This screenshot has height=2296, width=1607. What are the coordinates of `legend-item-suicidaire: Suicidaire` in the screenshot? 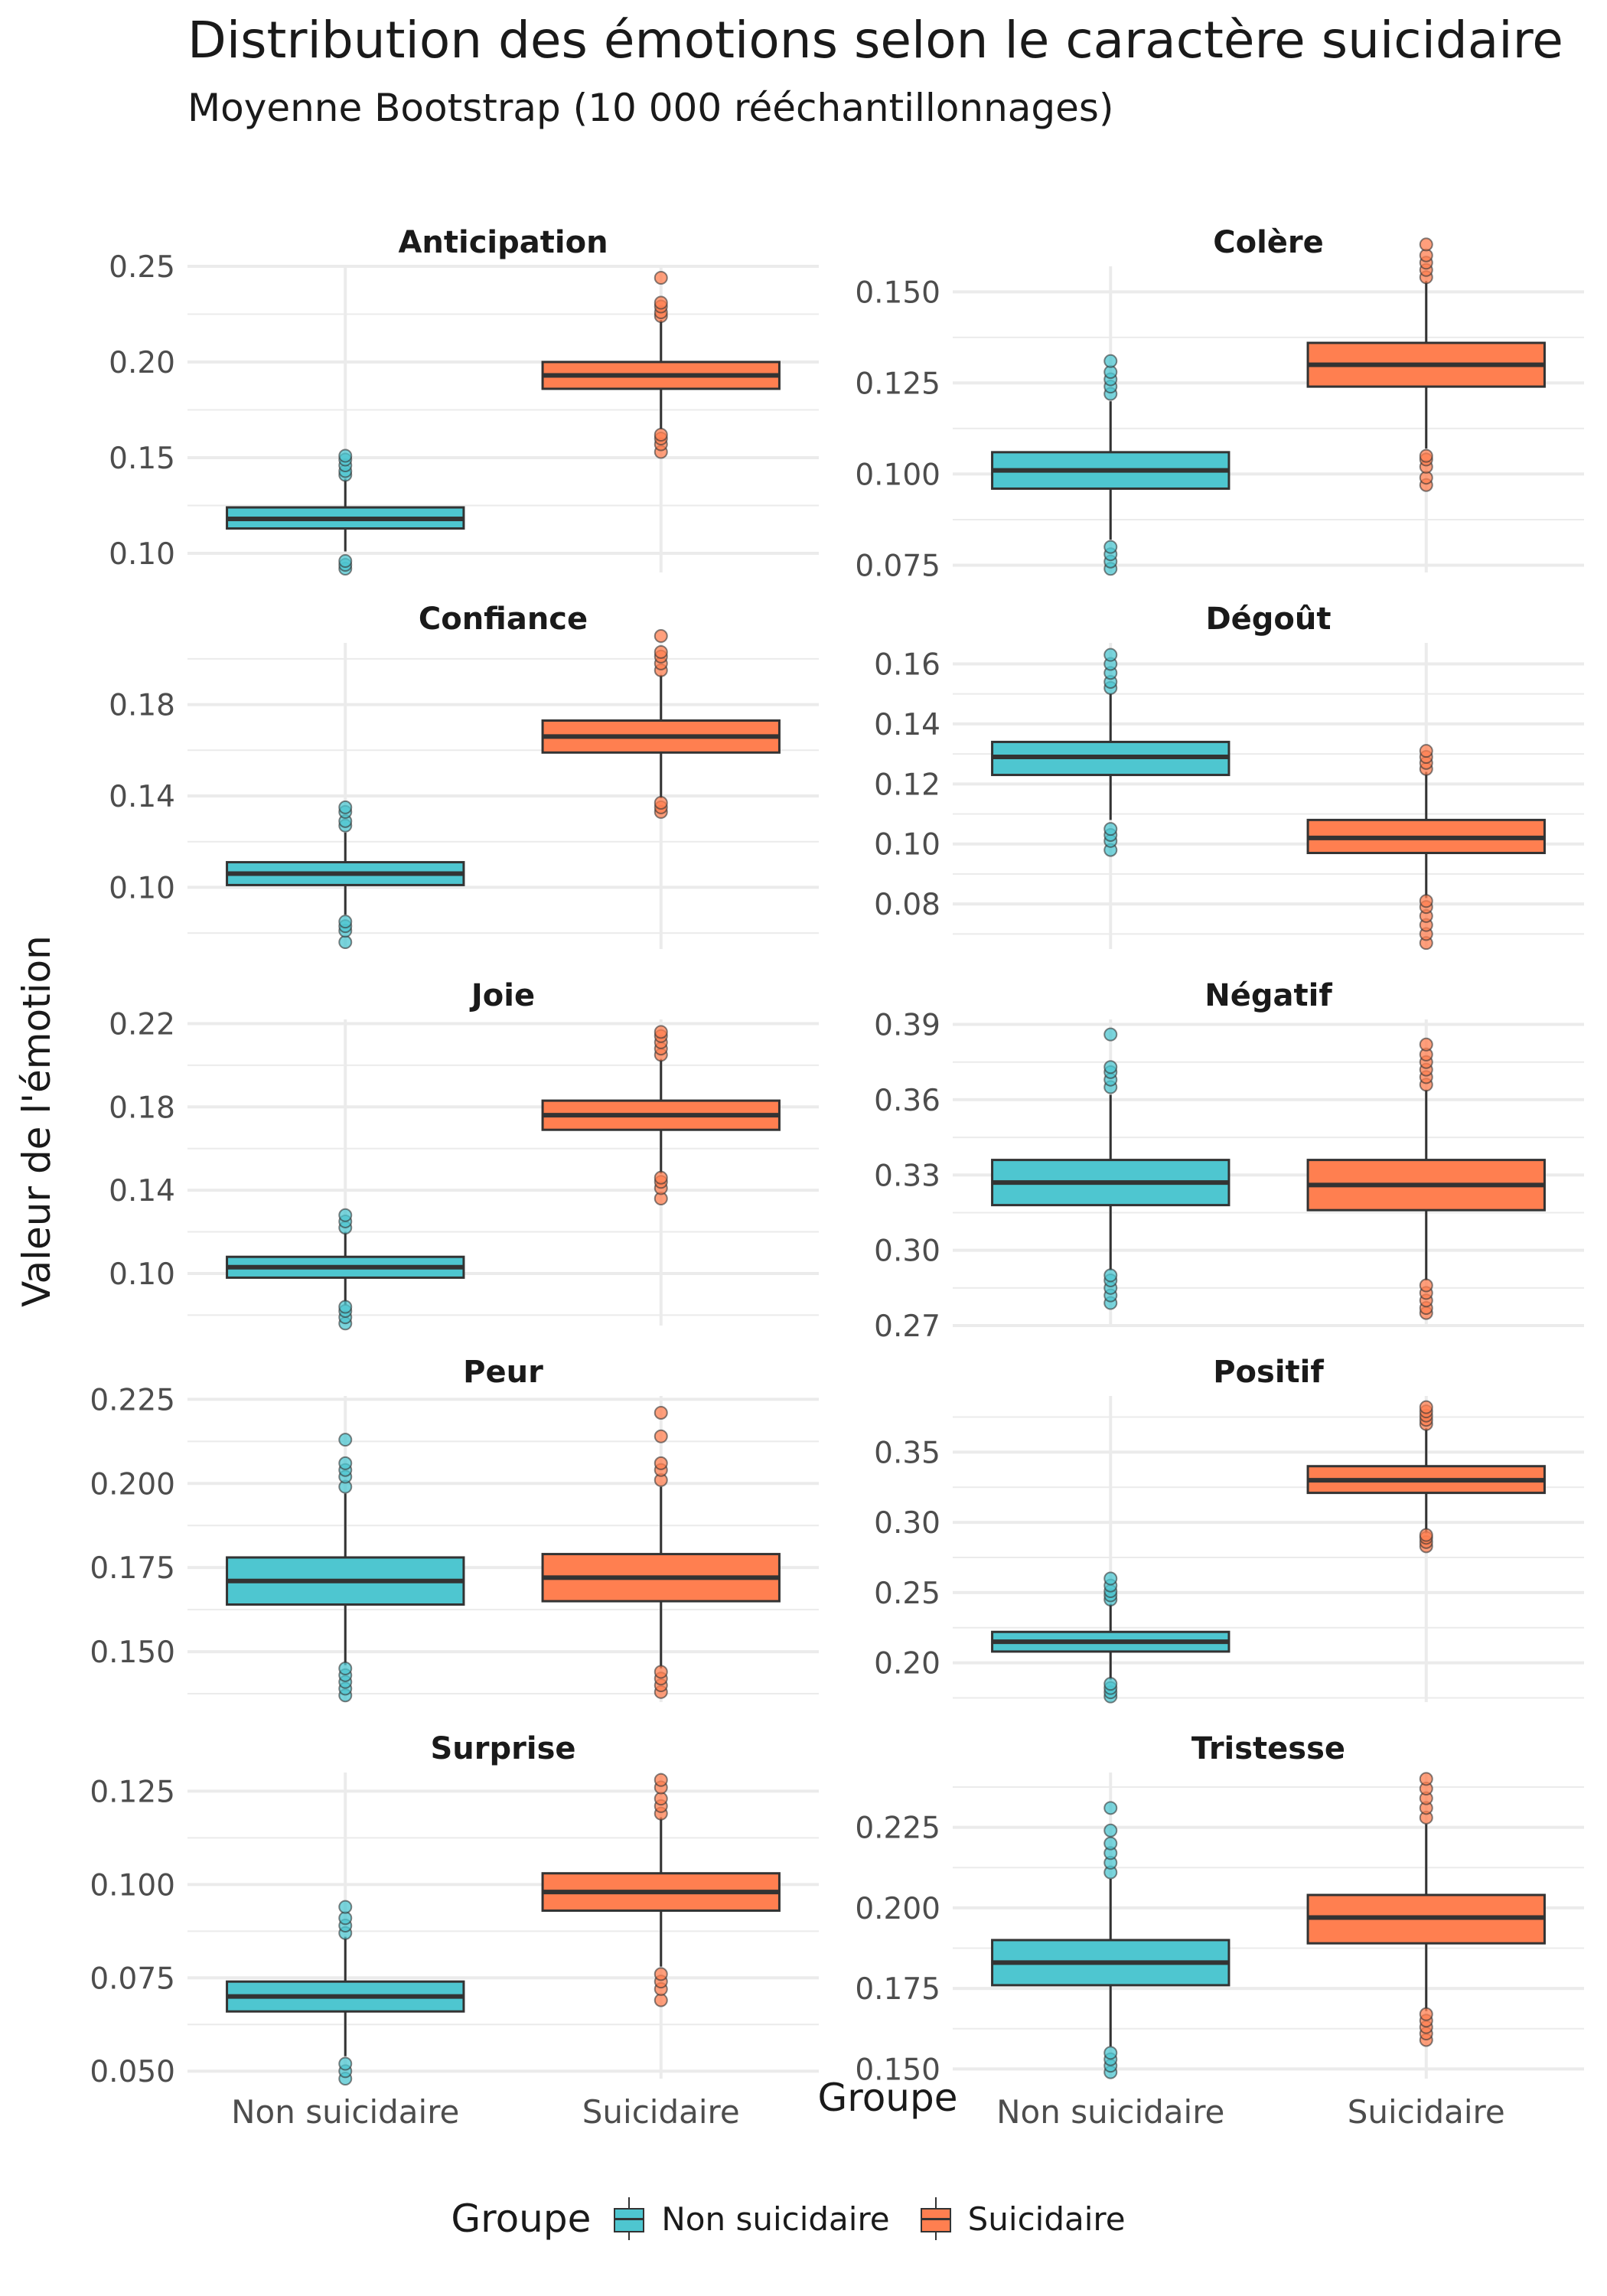 It's located at (1023, 2218).